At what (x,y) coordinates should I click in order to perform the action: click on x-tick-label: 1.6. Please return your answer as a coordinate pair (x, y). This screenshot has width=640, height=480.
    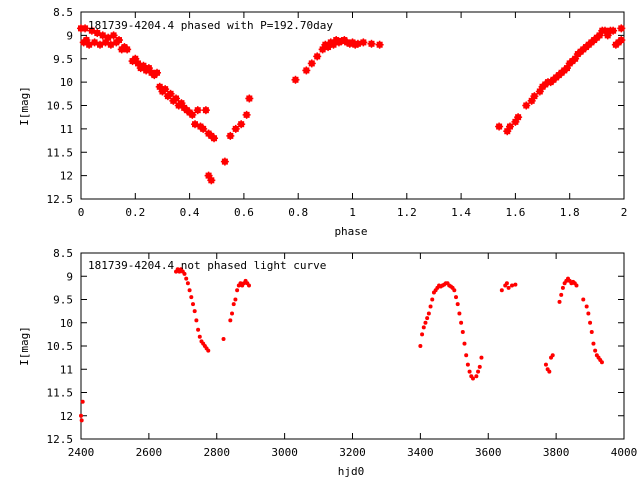
    Looking at the image, I should click on (515, 212).